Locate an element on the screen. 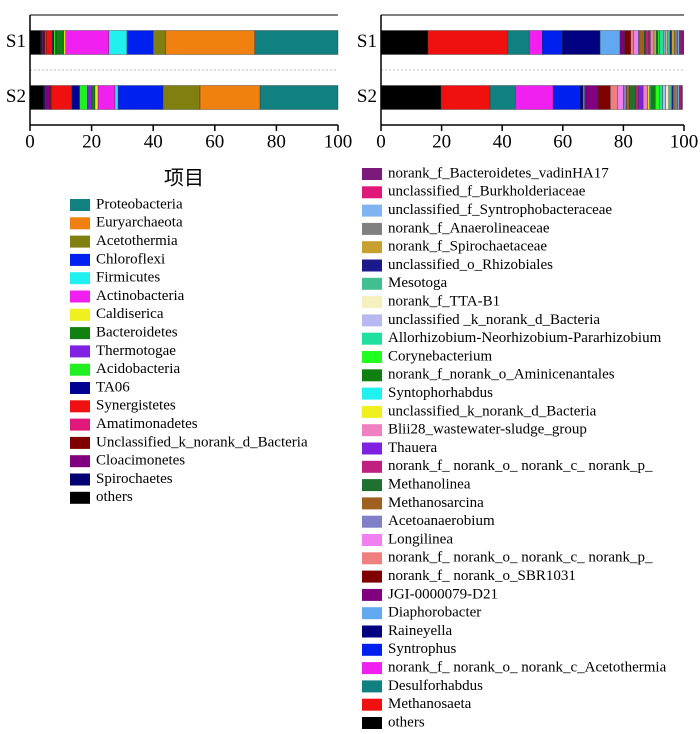  legend-label: Euryarchaeota is located at coordinates (139, 223).